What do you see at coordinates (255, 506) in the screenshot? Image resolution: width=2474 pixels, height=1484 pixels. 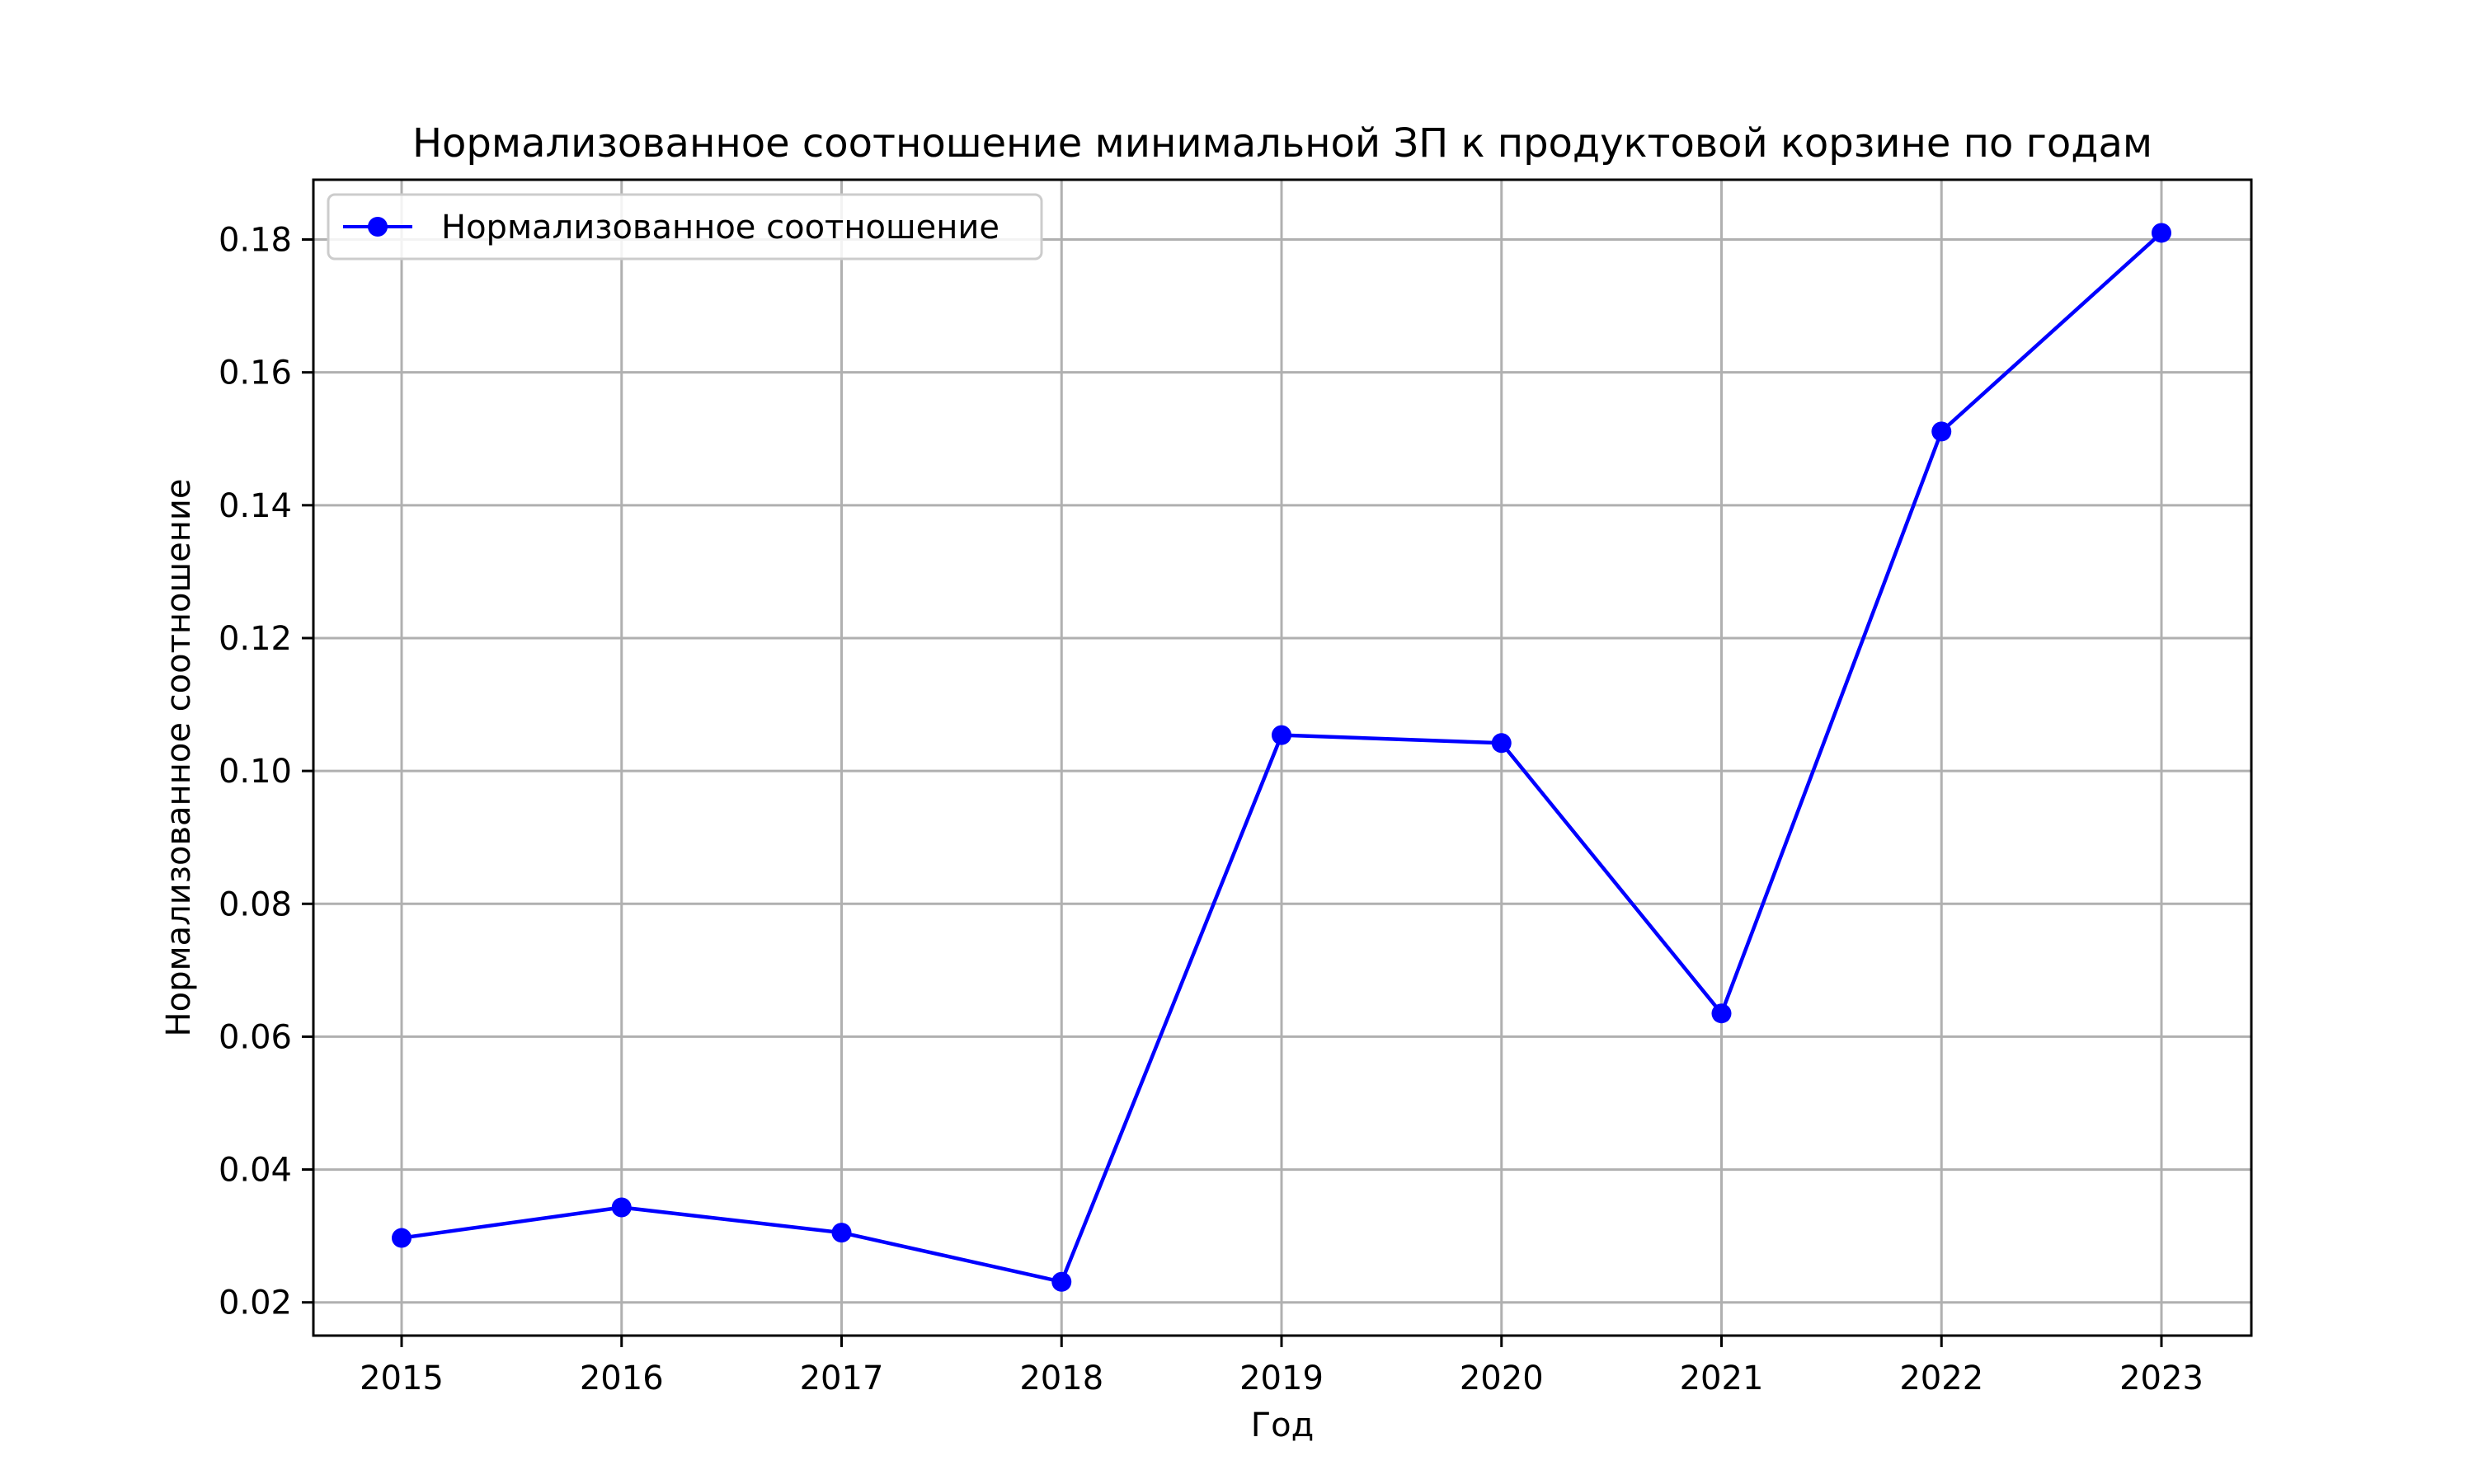 I see `y-tick-label: 0.14` at bounding box center [255, 506].